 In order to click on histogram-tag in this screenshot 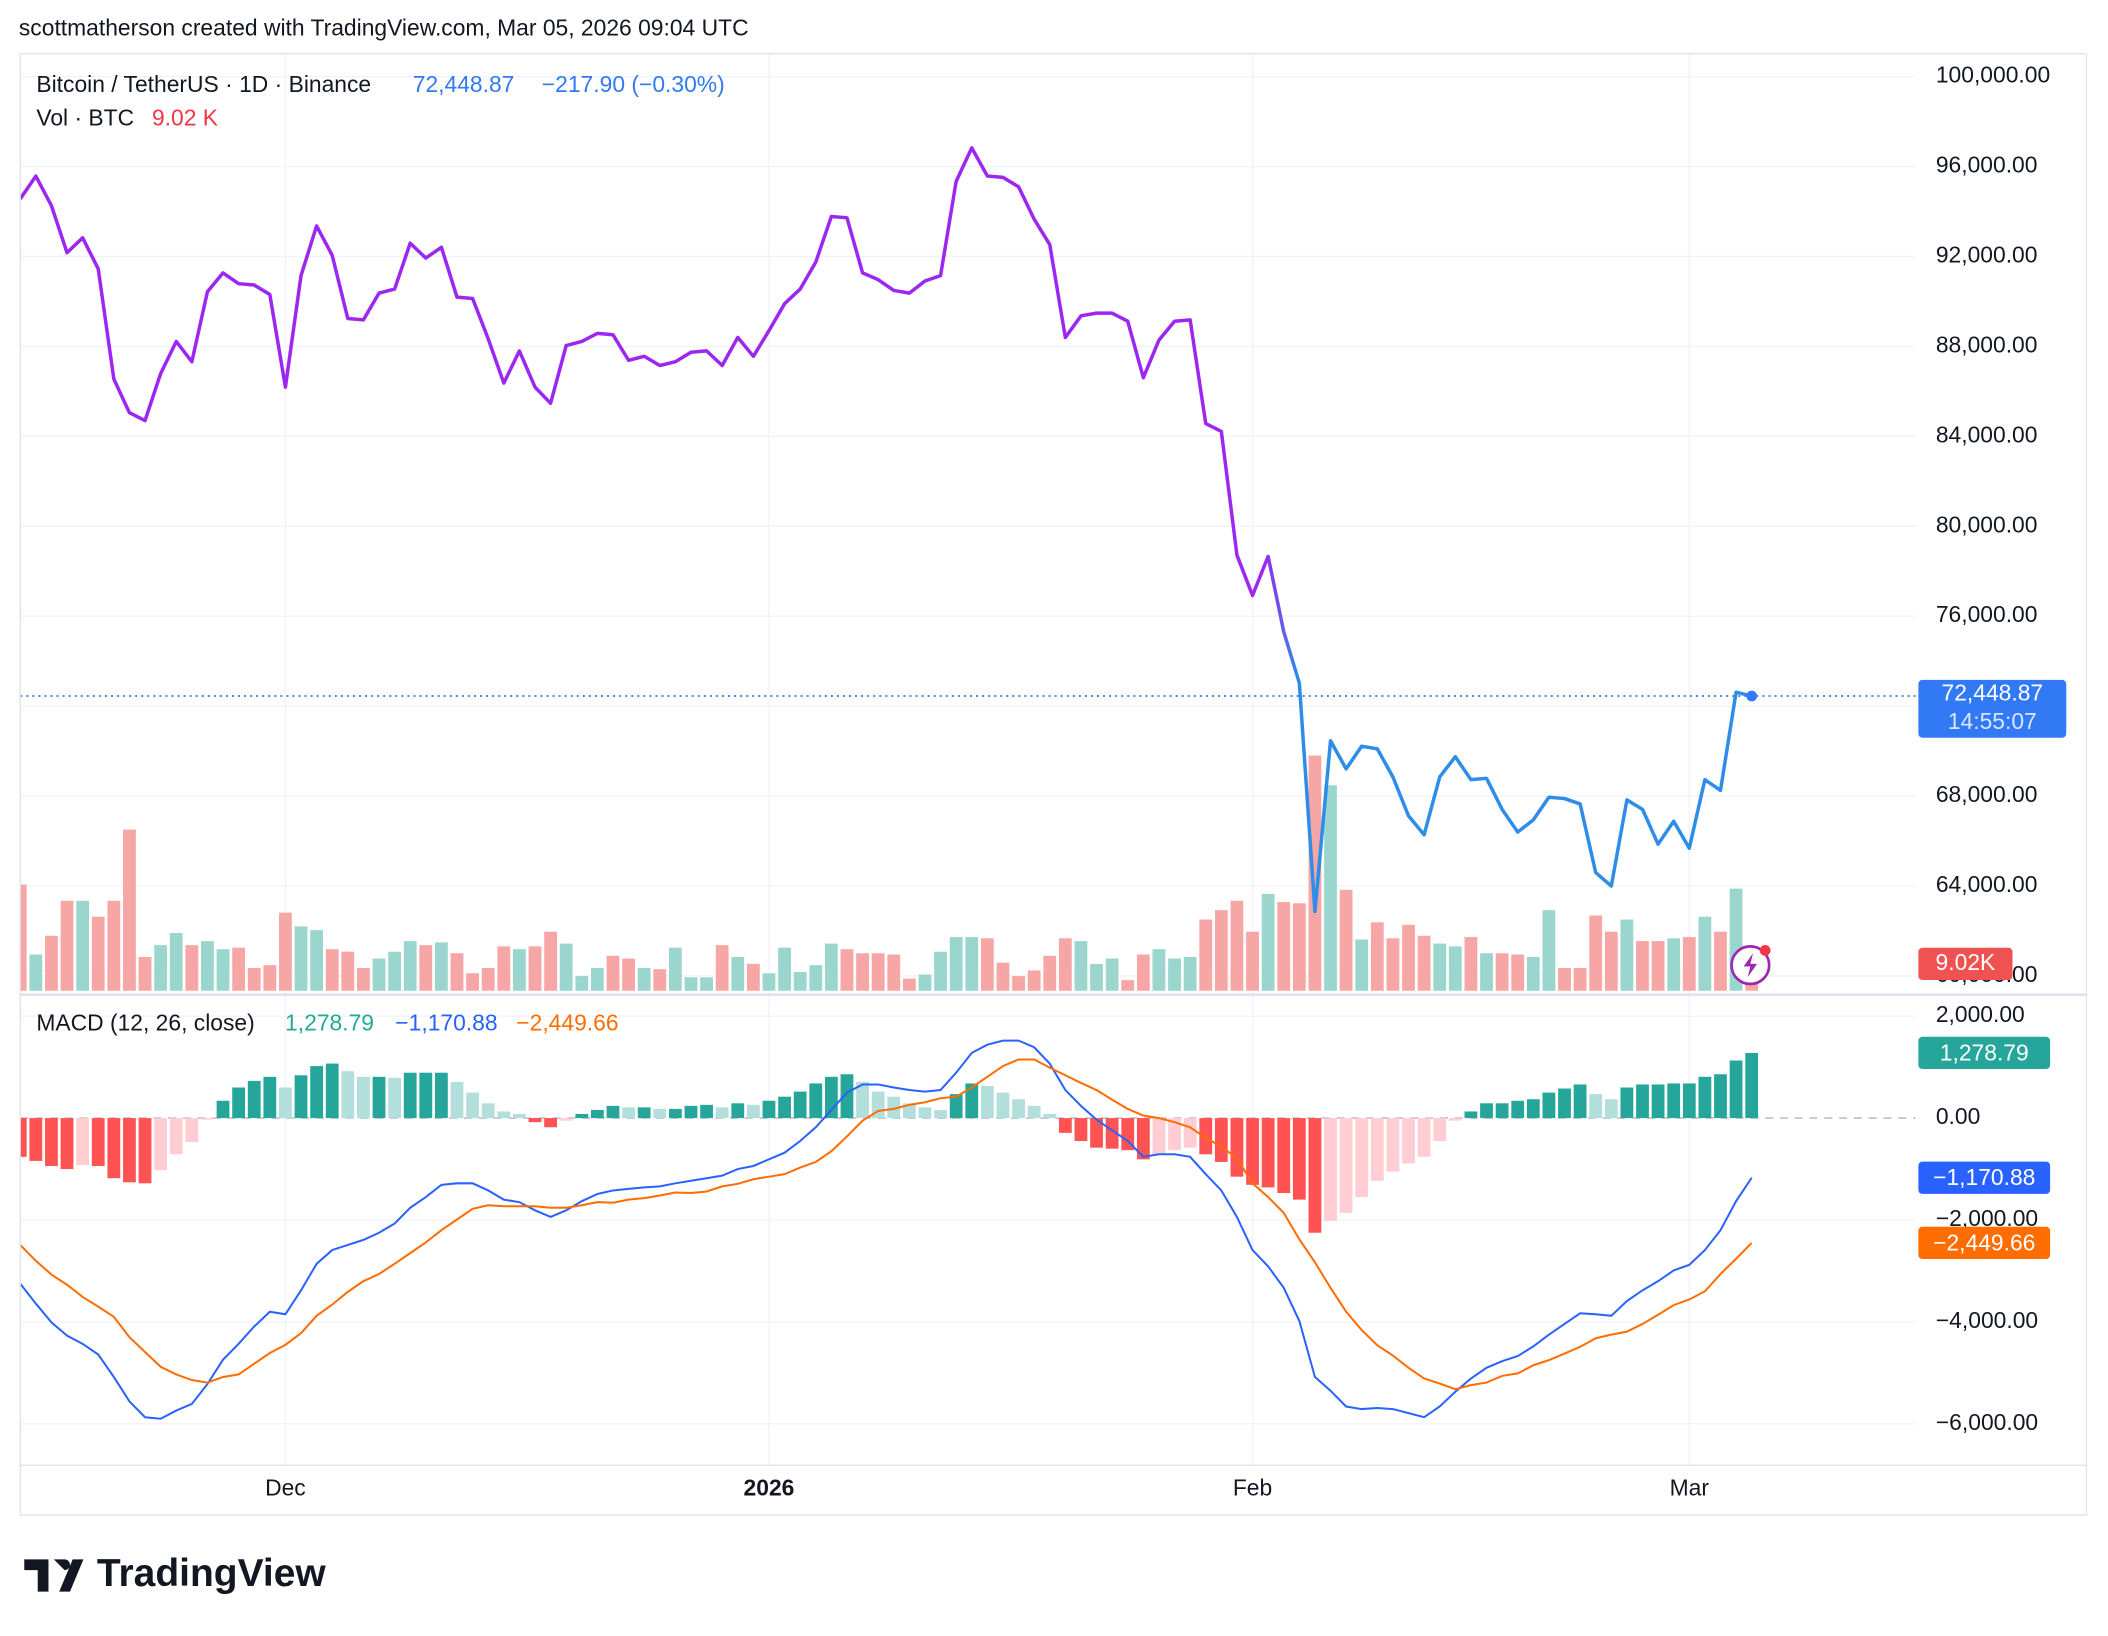, I will do `click(1984, 1053)`.